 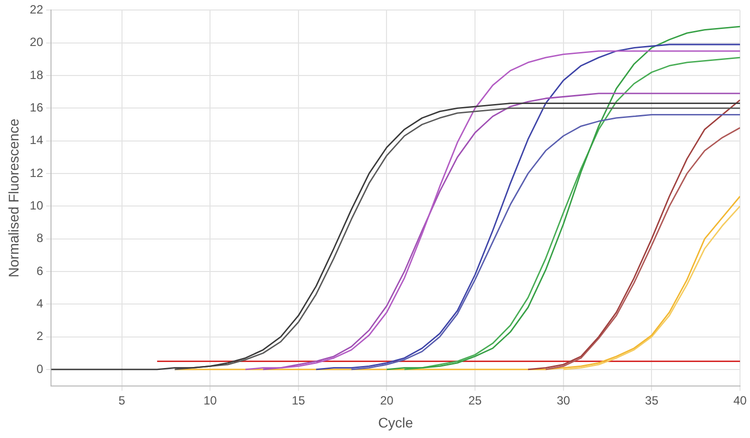 What do you see at coordinates (37, 107) in the screenshot?
I see `y-tick-label: 16` at bounding box center [37, 107].